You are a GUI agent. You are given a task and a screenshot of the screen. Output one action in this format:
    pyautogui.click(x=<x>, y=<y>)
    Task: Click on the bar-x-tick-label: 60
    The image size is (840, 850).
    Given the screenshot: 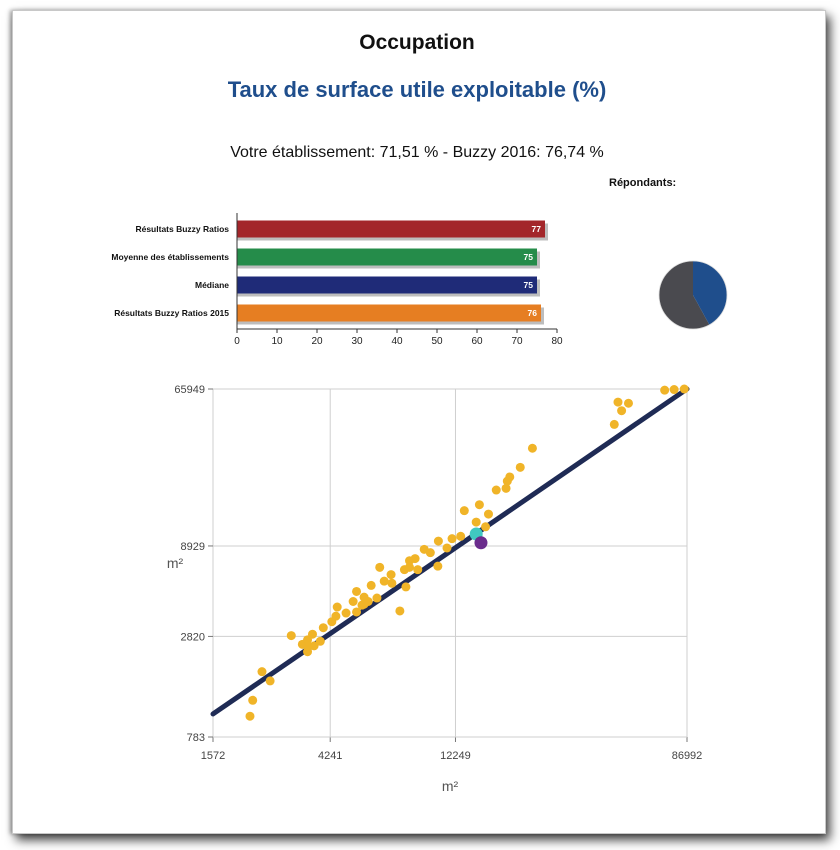 What is the action you would take?
    pyautogui.click(x=477, y=341)
    